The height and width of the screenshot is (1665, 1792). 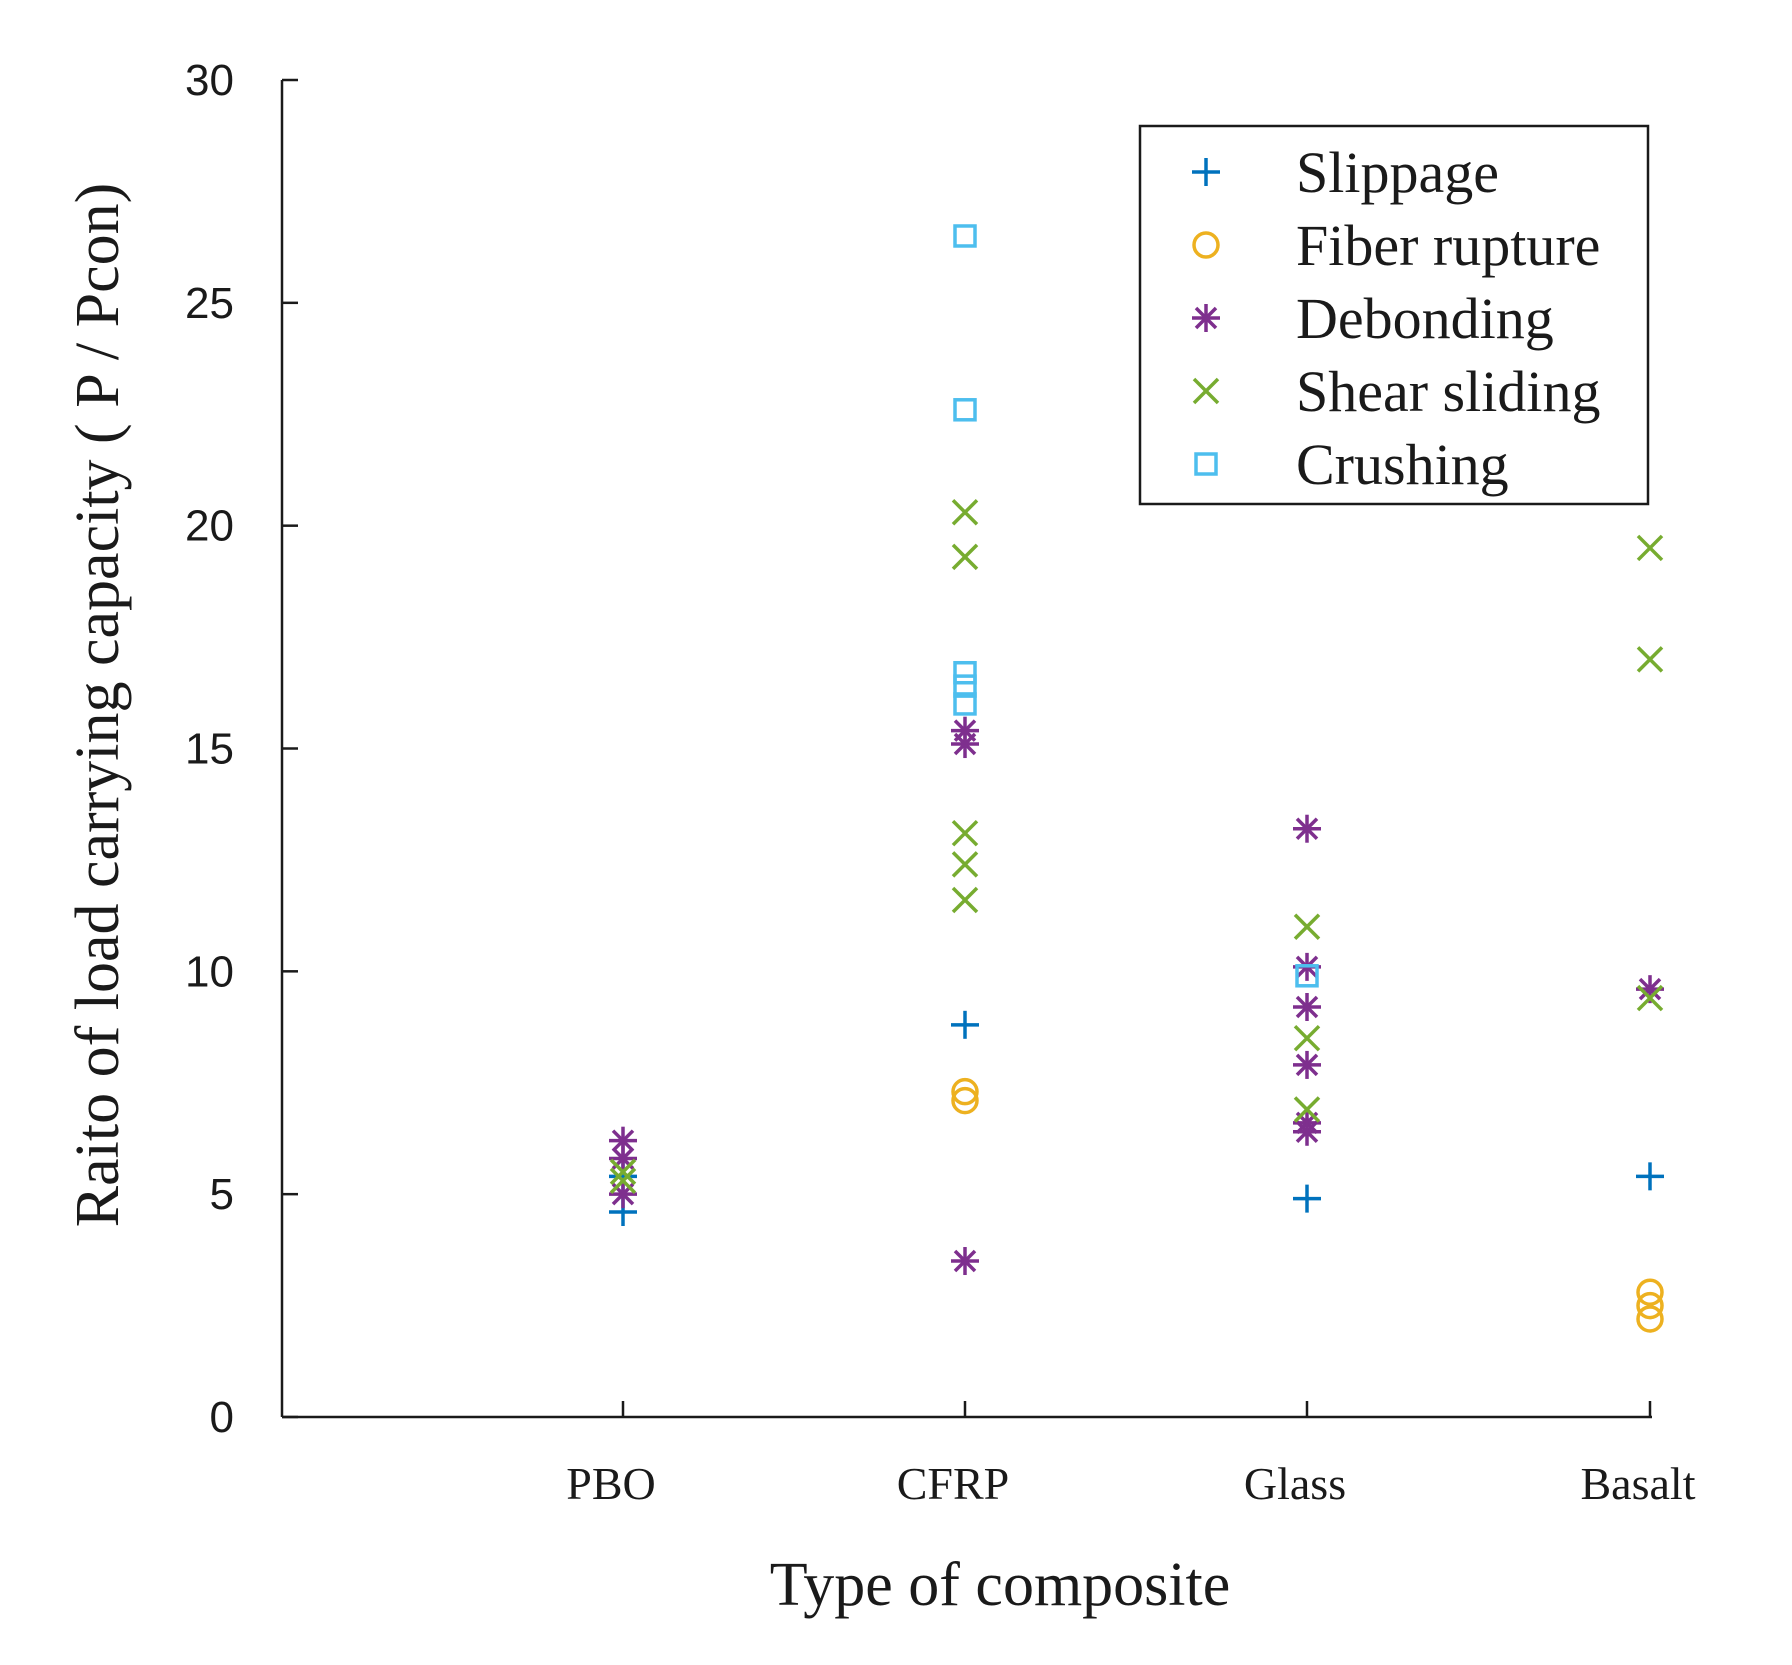 I want to click on series-slippage, so click(x=1136, y=1118).